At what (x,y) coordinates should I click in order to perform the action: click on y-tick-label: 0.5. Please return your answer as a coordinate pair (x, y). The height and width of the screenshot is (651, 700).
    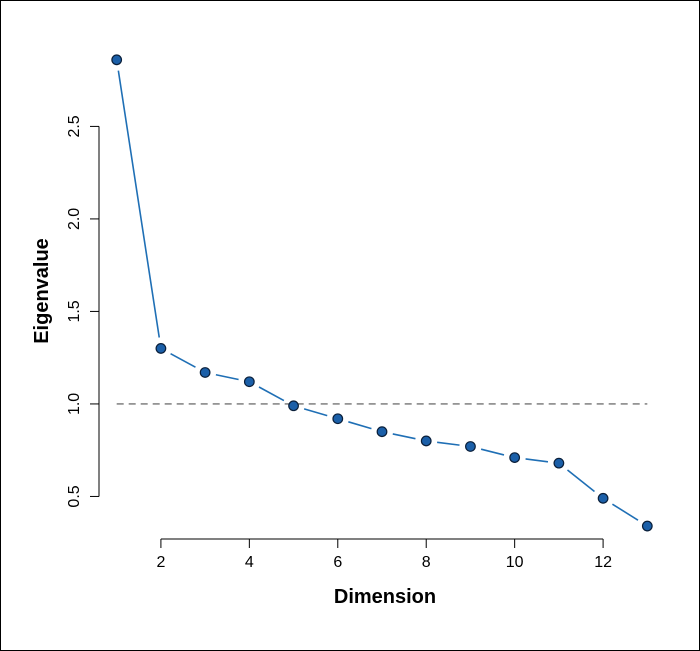
    Looking at the image, I should click on (74, 496).